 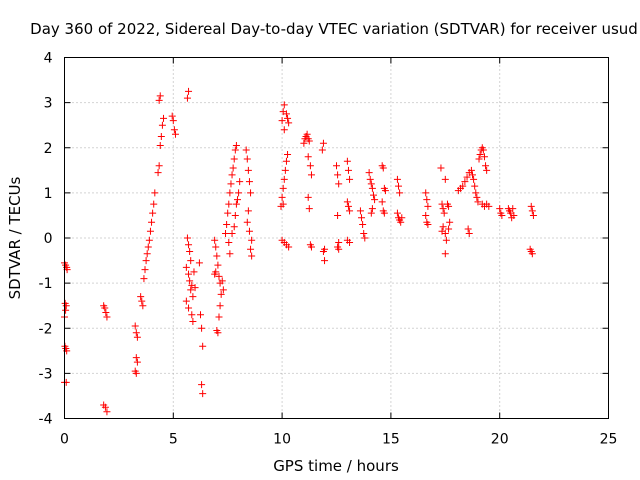 What do you see at coordinates (336, 466) in the screenshot?
I see `x-axis-label: GPS time / hours` at bounding box center [336, 466].